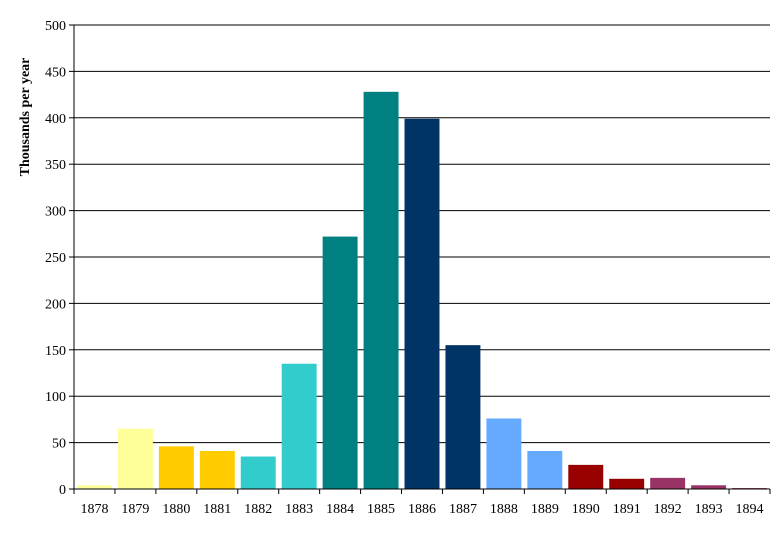  What do you see at coordinates (545, 509) in the screenshot?
I see `x-tick-label: 1889` at bounding box center [545, 509].